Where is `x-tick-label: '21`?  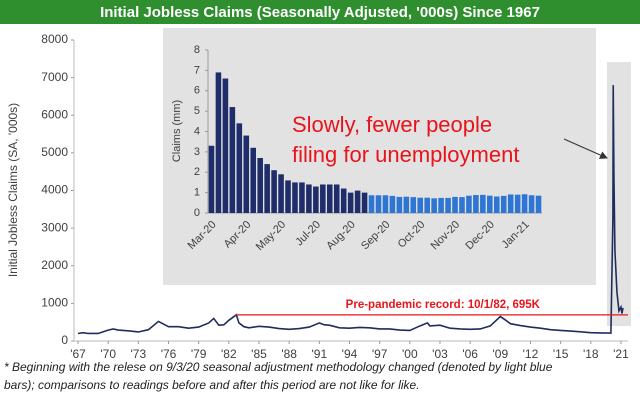
x-tick-label: '21 is located at coordinates (621, 354).